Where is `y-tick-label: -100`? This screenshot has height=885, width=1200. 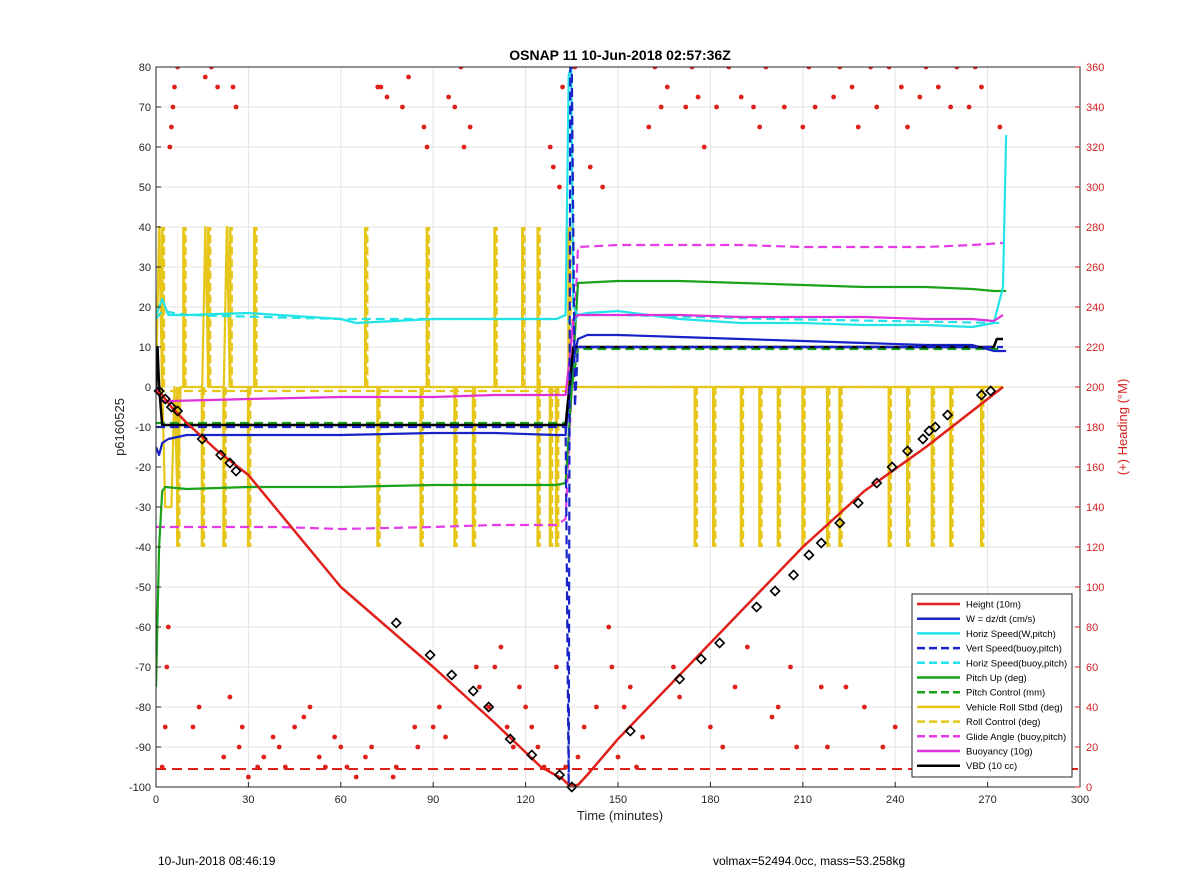 y-tick-label: -100 is located at coordinates (140, 788).